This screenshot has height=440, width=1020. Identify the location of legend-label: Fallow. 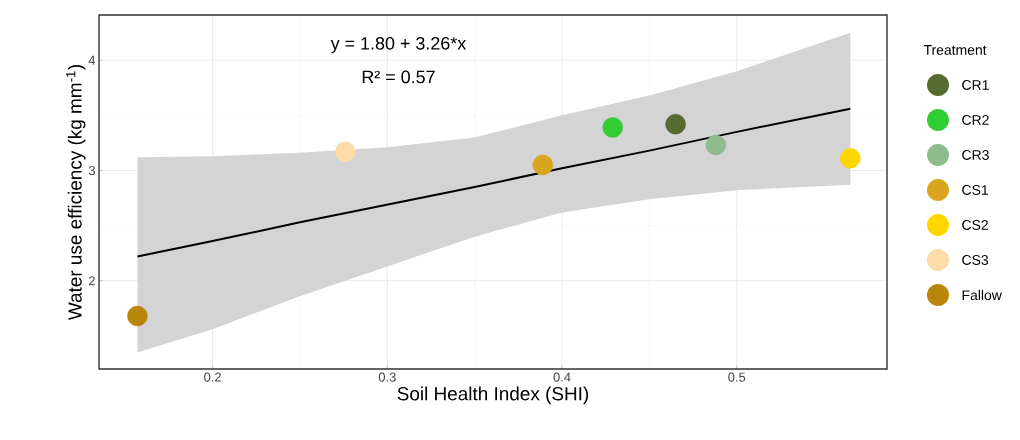
(982, 295).